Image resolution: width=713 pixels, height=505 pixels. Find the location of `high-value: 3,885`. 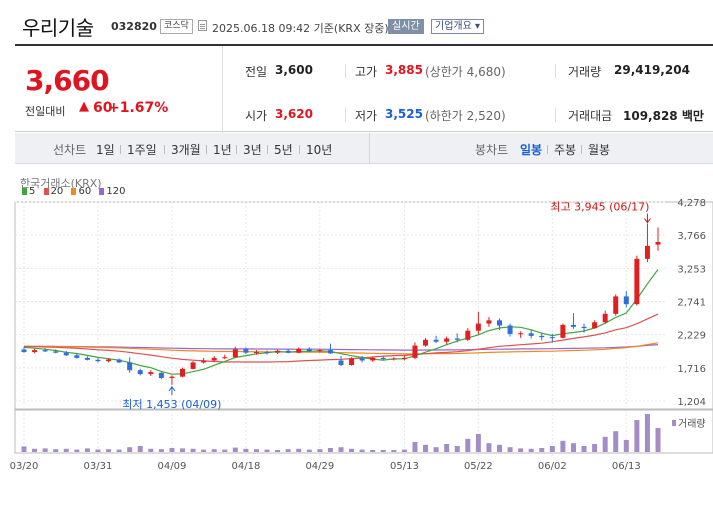

high-value: 3,885 is located at coordinates (404, 70).